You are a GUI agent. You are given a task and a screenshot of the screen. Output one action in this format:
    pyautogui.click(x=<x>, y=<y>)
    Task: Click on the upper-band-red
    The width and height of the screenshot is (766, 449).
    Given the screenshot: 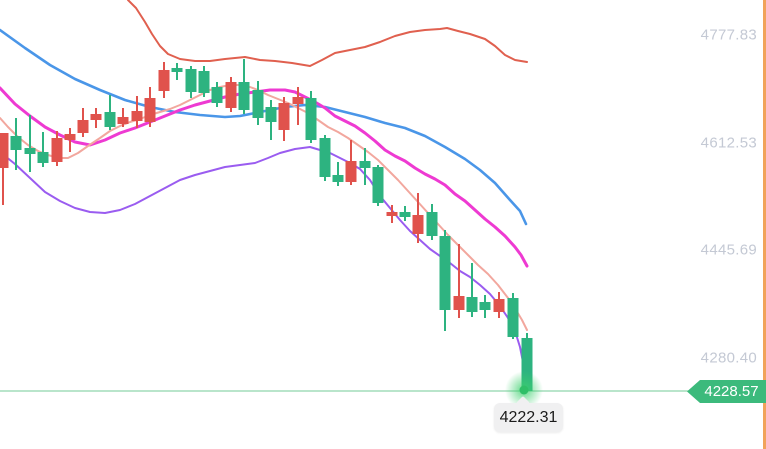 What is the action you would take?
    pyautogui.click(x=327, y=33)
    